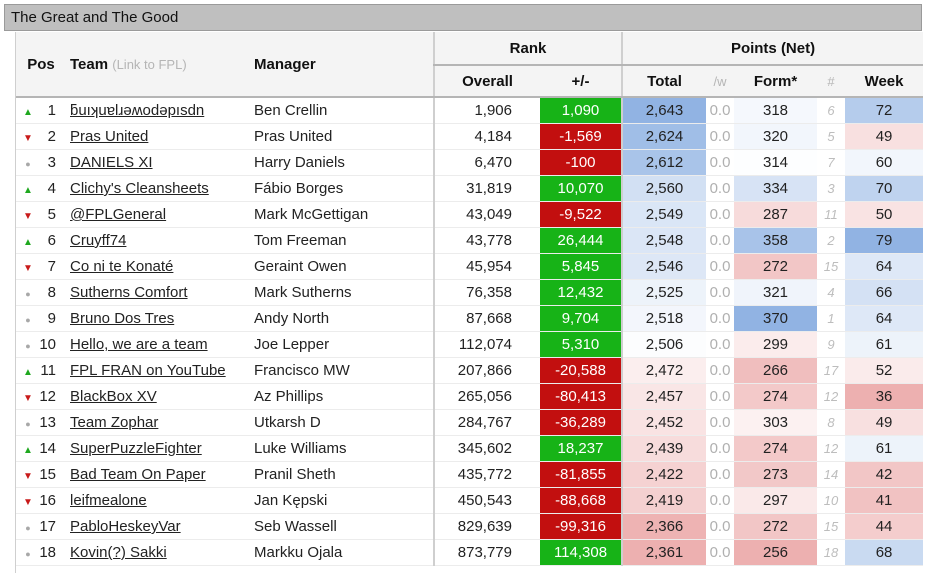  Describe the element at coordinates (720, 81) in the screenshot. I see `col-transfer-header: /w` at that location.